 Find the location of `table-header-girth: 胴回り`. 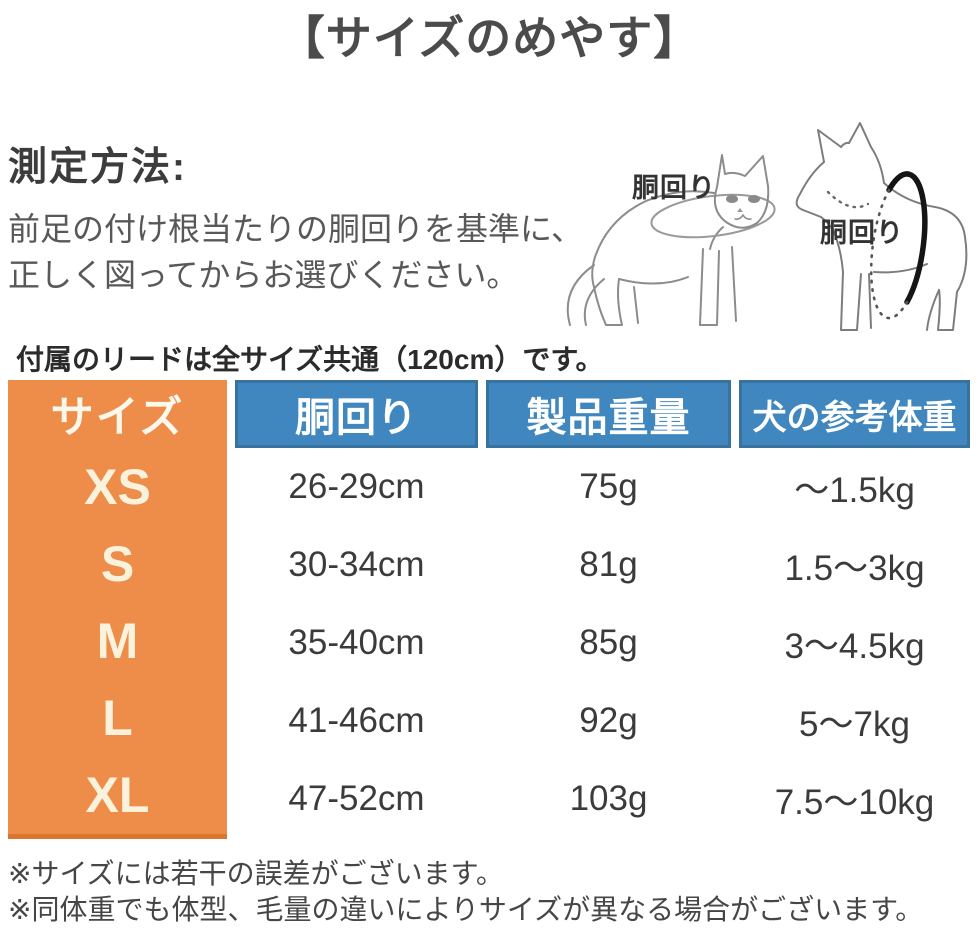

table-header-girth: 胴回り is located at coordinates (356, 414).